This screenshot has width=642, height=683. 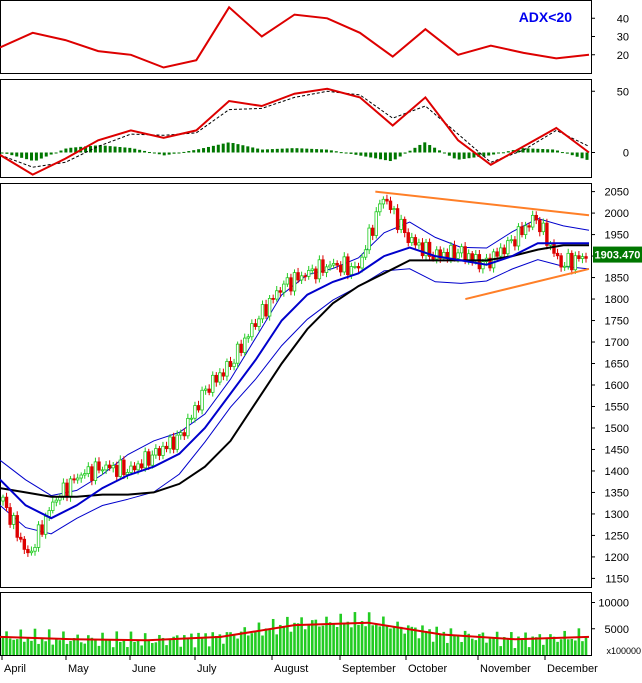 What do you see at coordinates (617, 536) in the screenshot?
I see `price-tick-label: 1250` at bounding box center [617, 536].